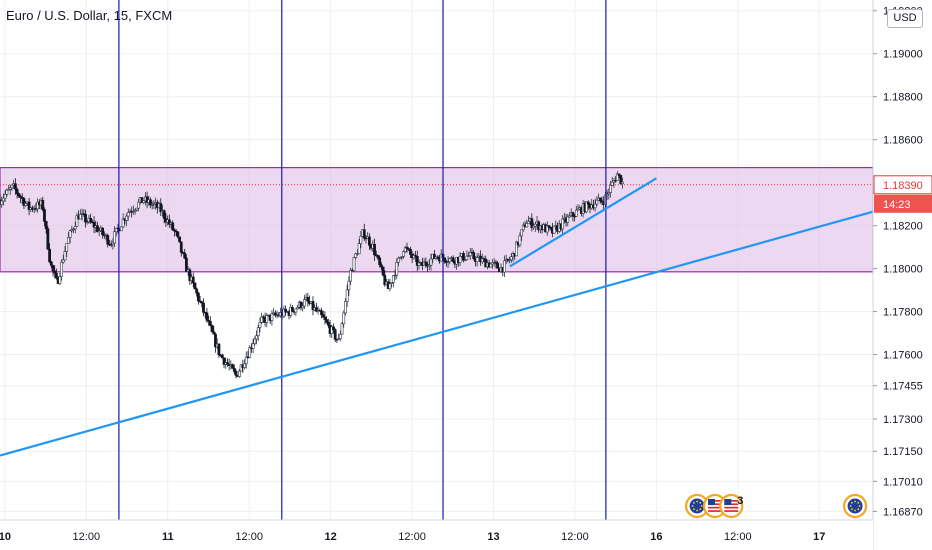  What do you see at coordinates (903, 512) in the screenshot?
I see `price-tick-label: 1.16870` at bounding box center [903, 512].